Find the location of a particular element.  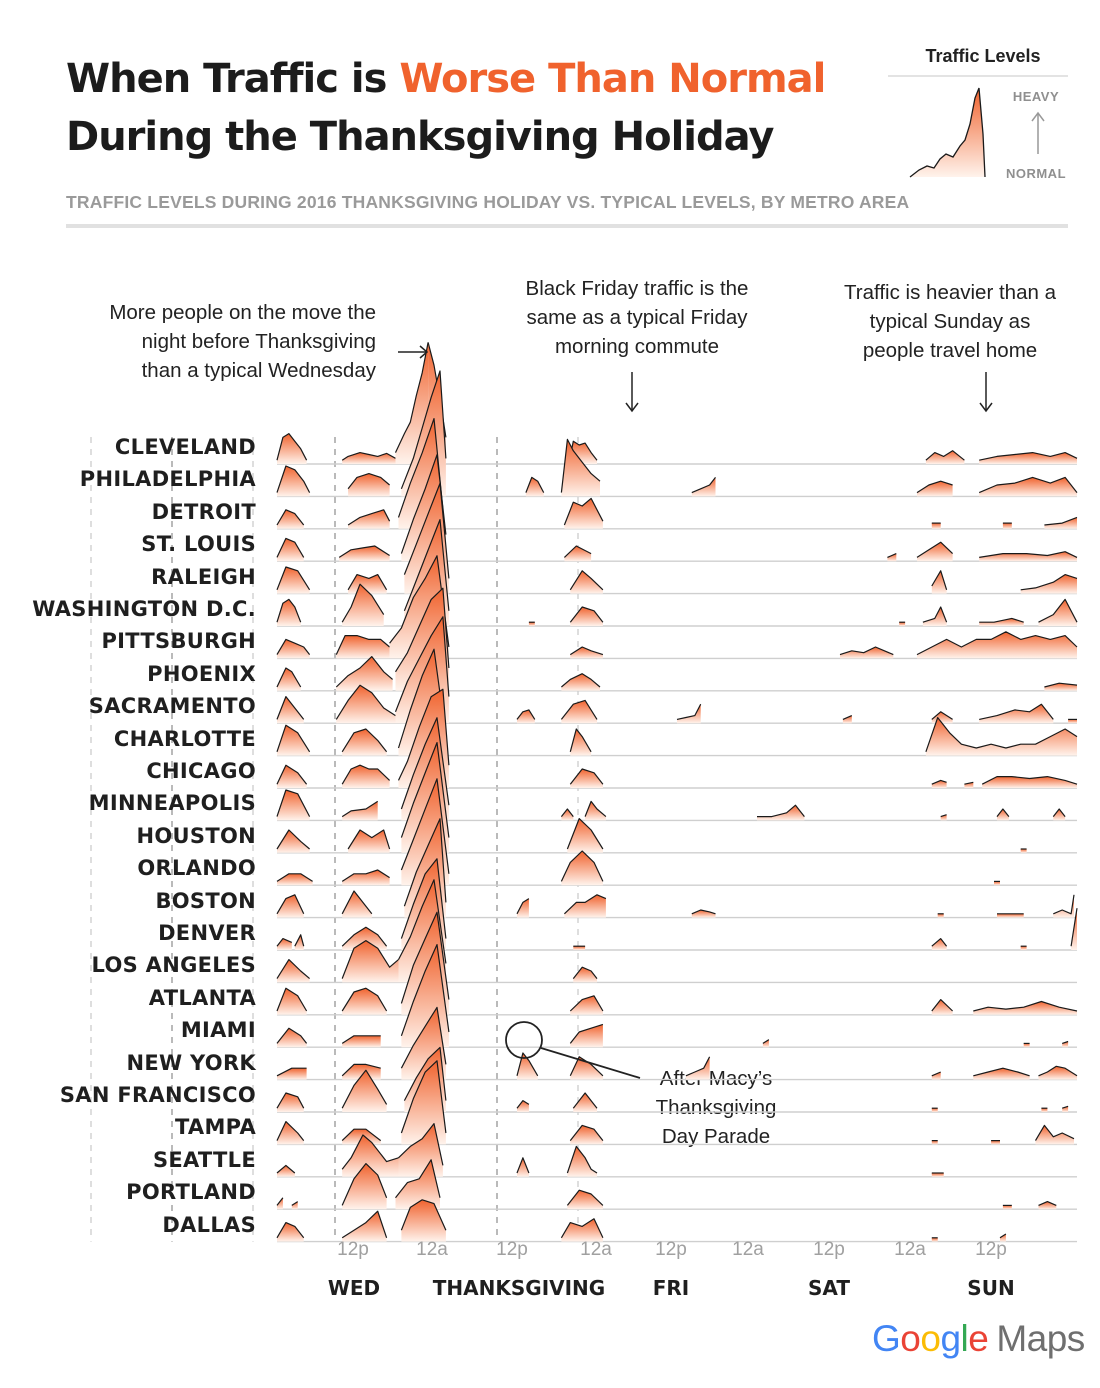

annotation-parade: After Macy’s Thanksgiving Day Parade is located at coordinates (716, 1107).